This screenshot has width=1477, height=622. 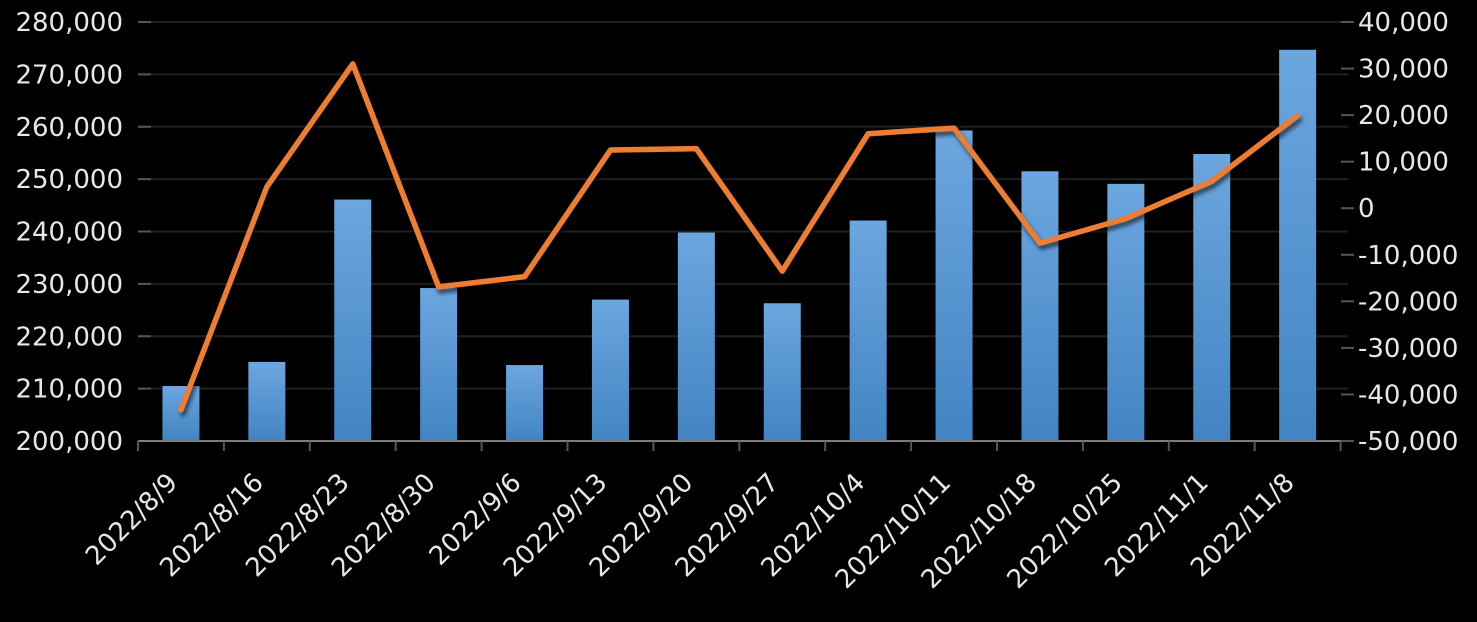 What do you see at coordinates (1347, 231) in the screenshot?
I see `right-axis-ticks` at bounding box center [1347, 231].